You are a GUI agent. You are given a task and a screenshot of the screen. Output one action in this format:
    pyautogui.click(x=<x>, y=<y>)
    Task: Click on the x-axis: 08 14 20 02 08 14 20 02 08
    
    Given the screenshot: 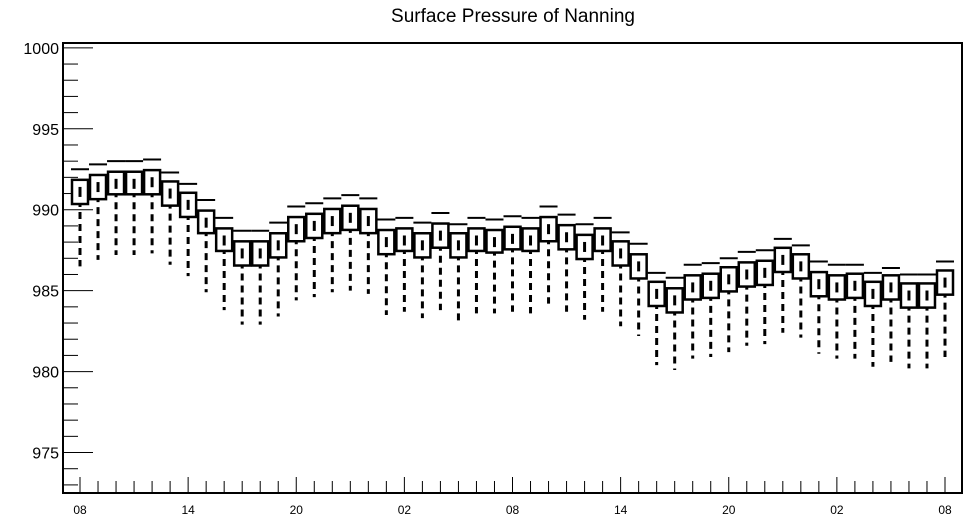 What is the action you would take?
    pyautogui.click(x=512, y=497)
    